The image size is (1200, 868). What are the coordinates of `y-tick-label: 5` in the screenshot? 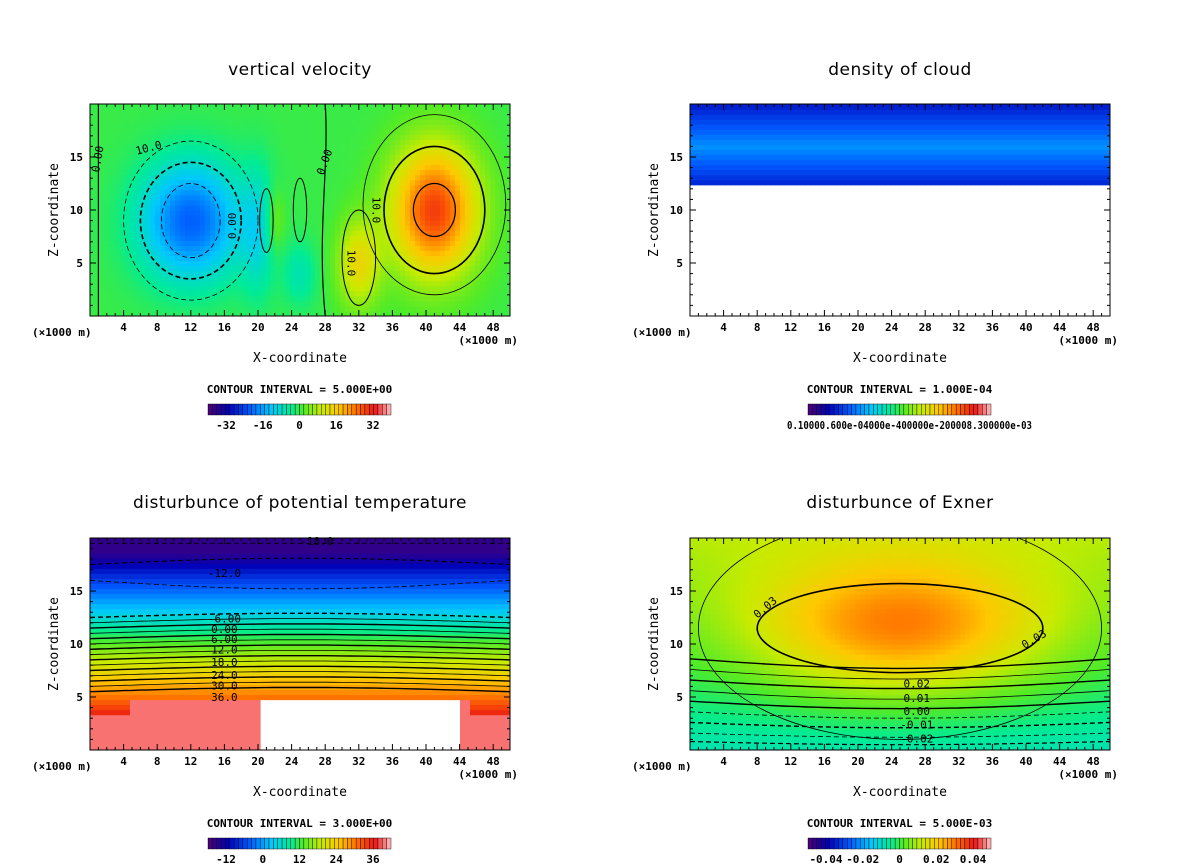 It's located at (679, 263).